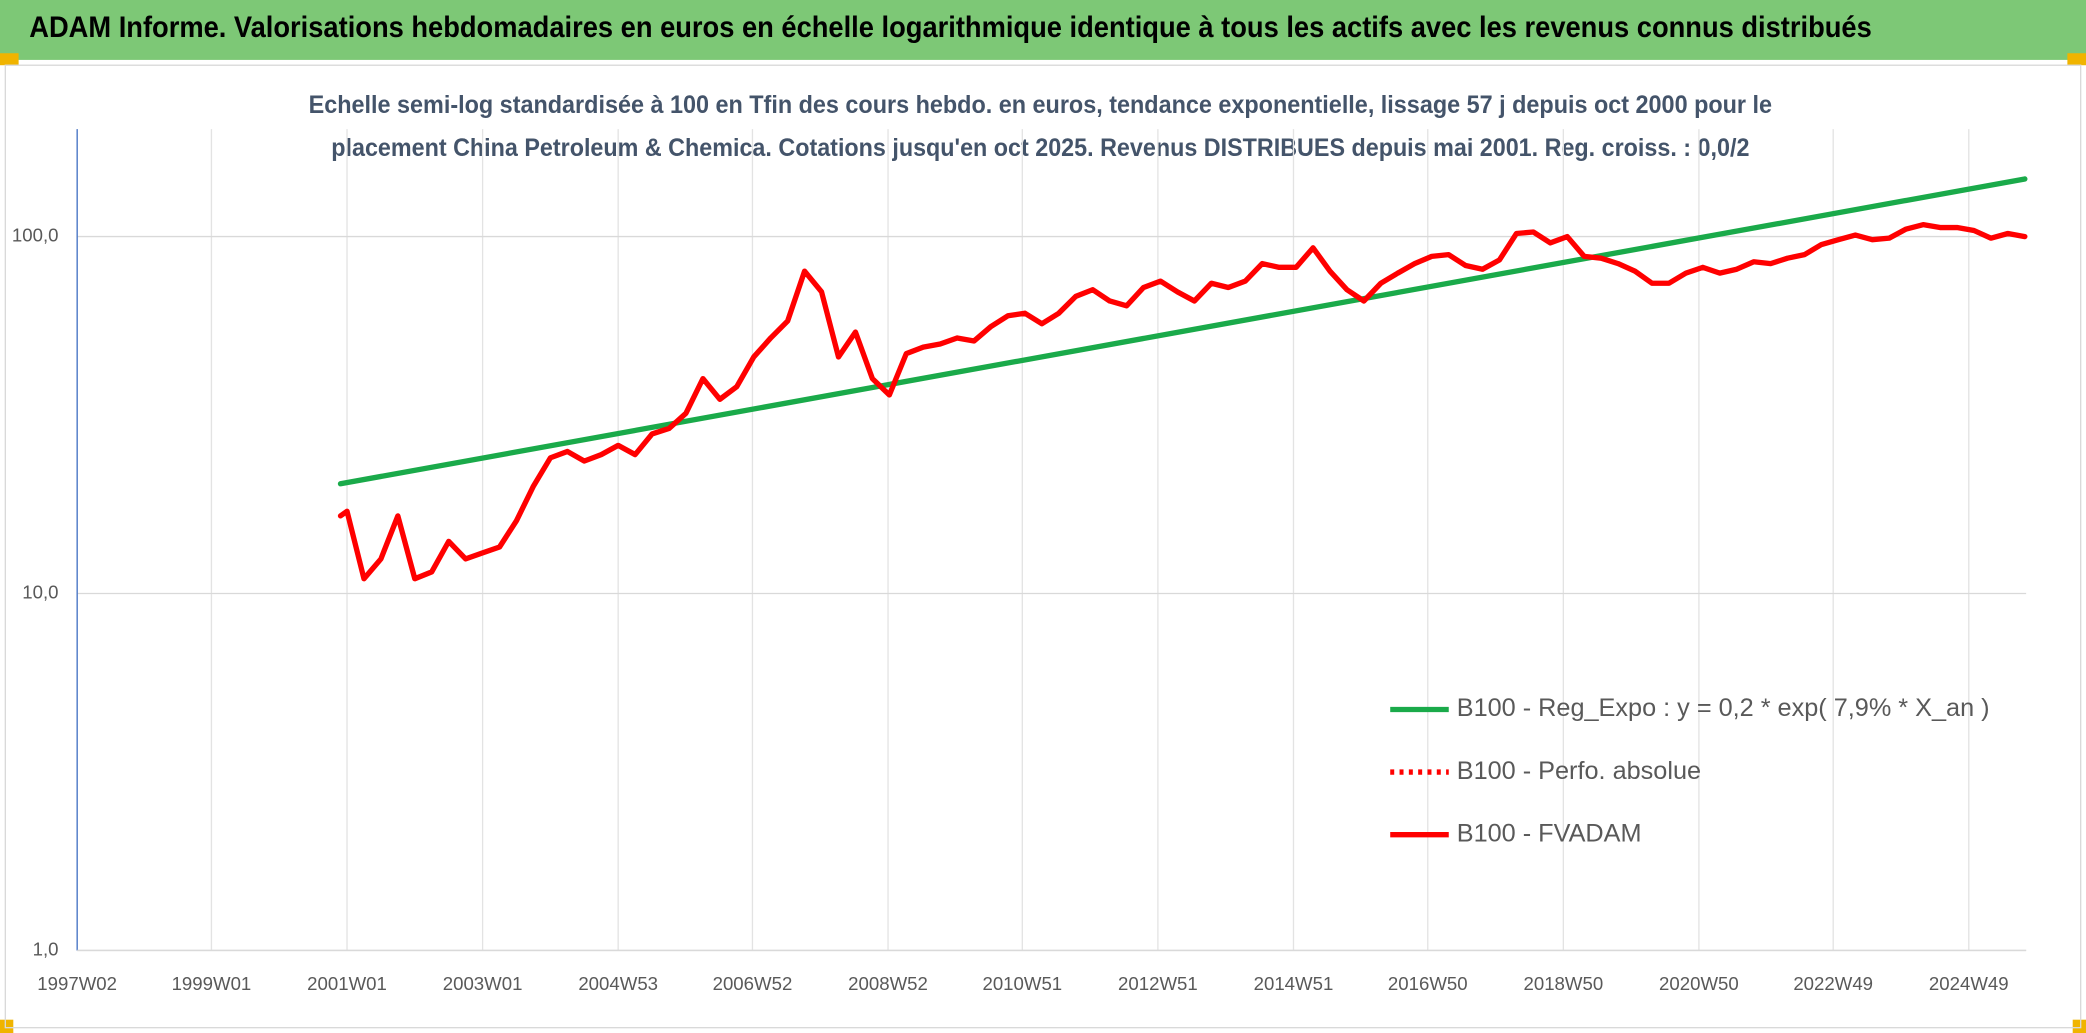  Describe the element at coordinates (1549, 833) in the screenshot. I see `legend-label: B100 - FVADAM` at that location.